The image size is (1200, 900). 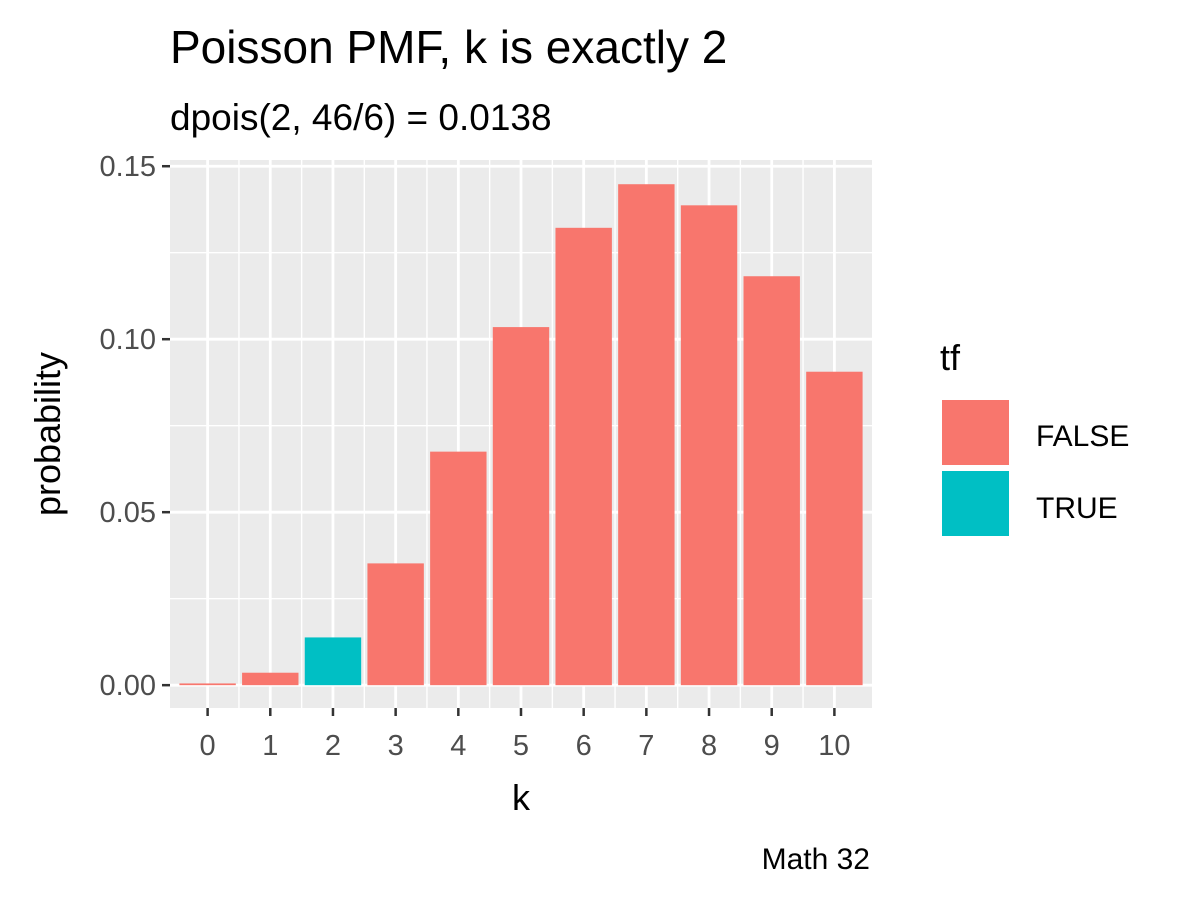 I want to click on legend-title: tf, so click(x=950, y=357).